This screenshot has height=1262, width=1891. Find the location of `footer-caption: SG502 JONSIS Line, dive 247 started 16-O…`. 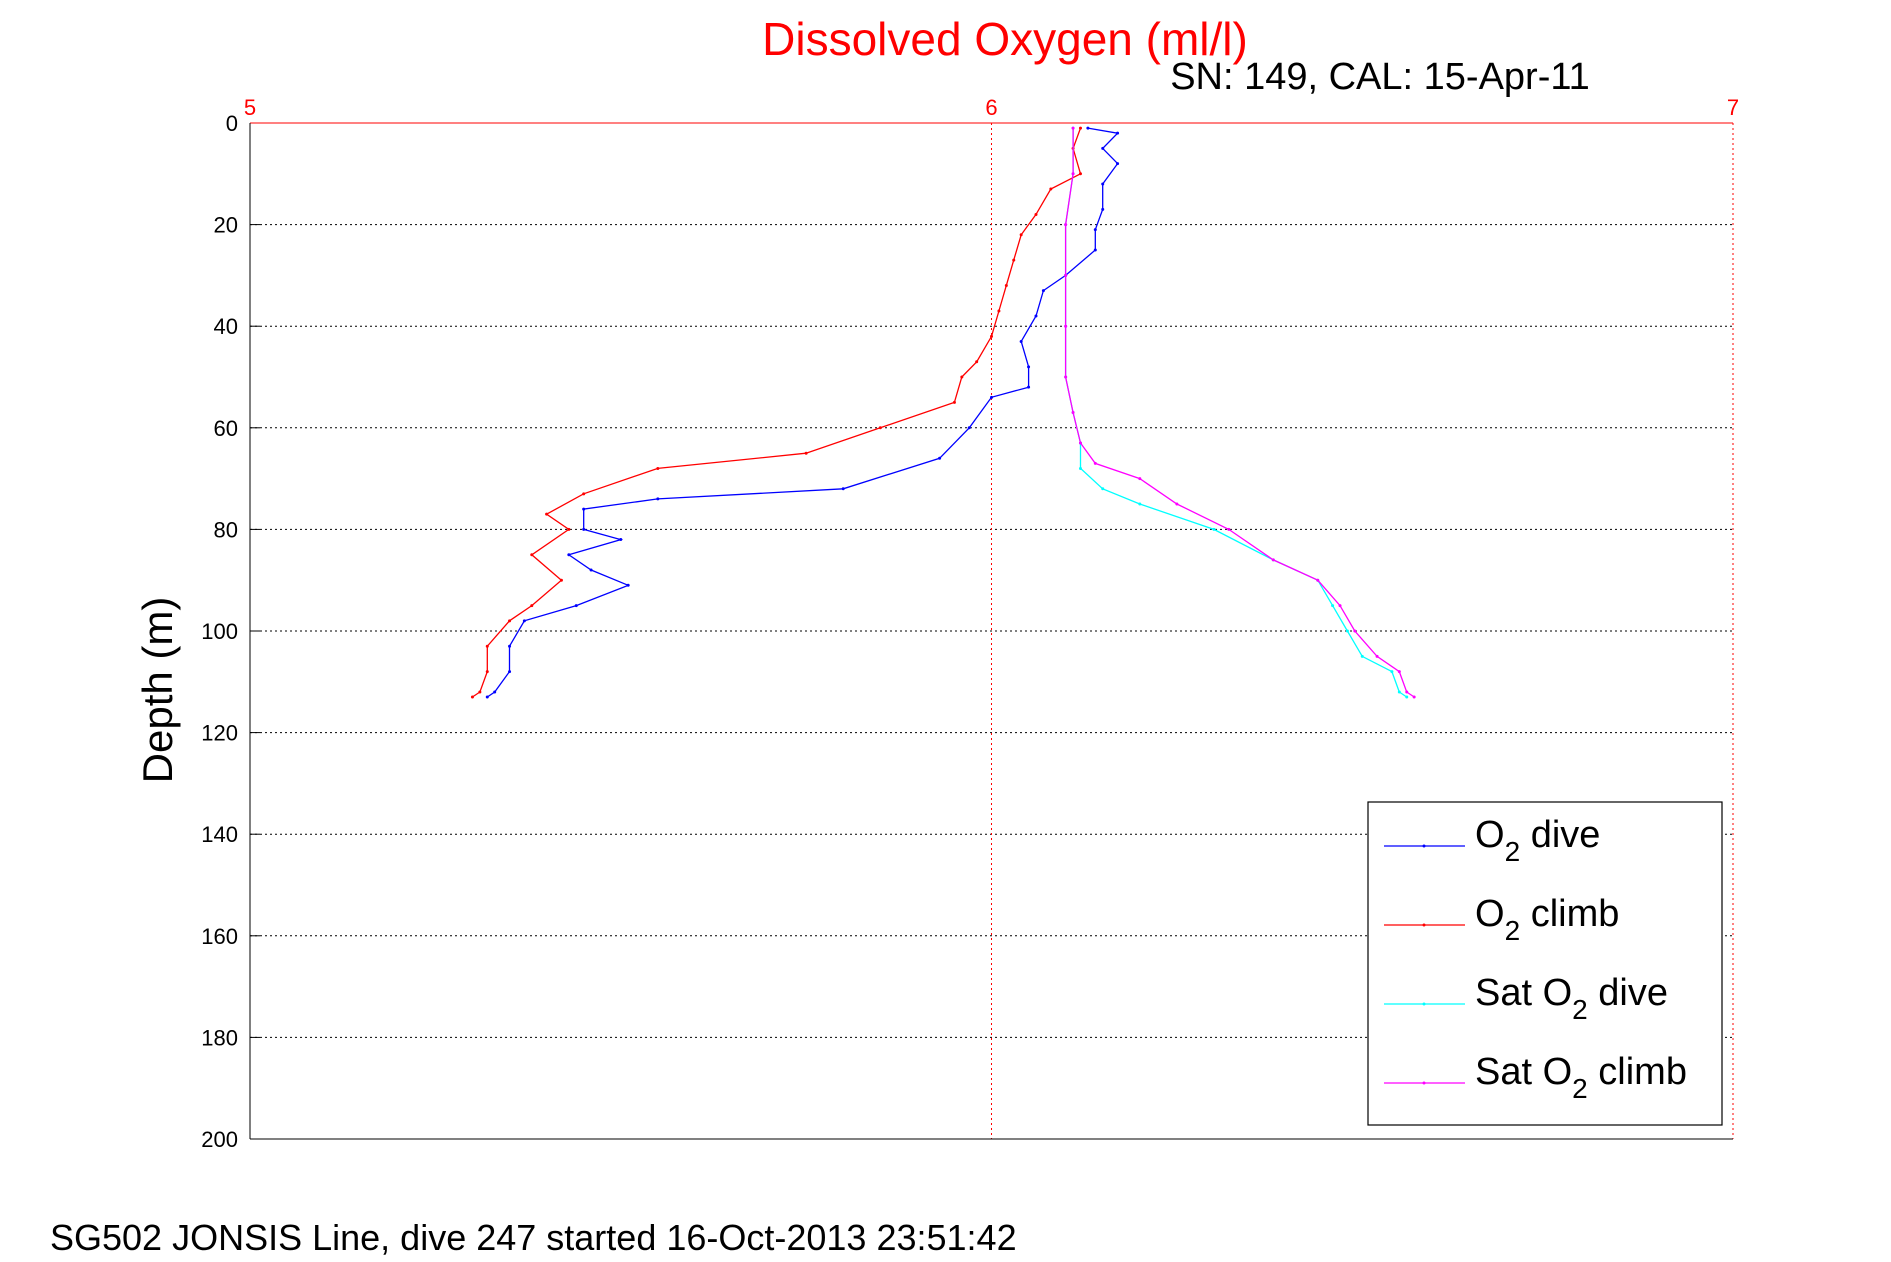

footer-caption: SG502 JONSIS Line, dive 247 started 16-O… is located at coordinates (533, 1237).